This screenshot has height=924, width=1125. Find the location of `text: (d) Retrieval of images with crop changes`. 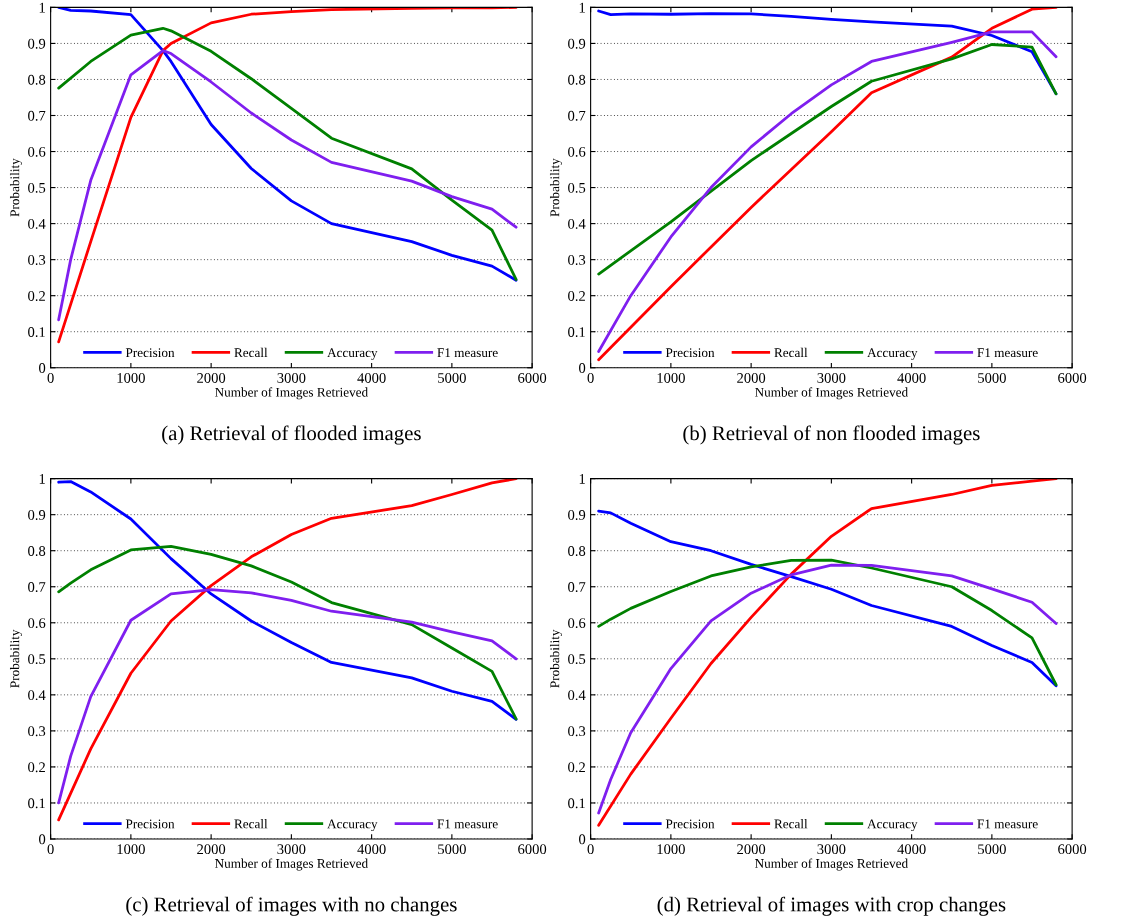

text: (d) Retrieval of images with crop changes is located at coordinates (831, 906).